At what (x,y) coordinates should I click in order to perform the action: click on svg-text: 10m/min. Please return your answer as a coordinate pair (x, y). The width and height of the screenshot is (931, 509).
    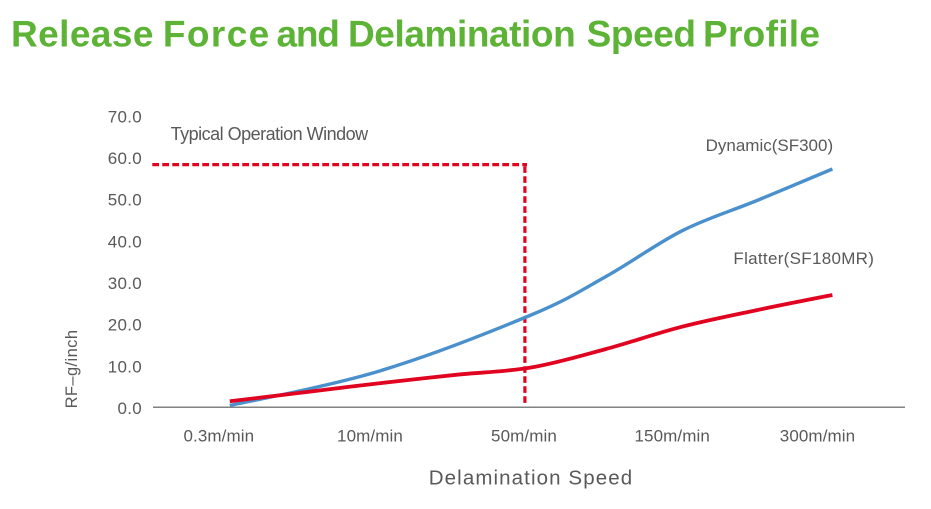
    Looking at the image, I should click on (370, 435).